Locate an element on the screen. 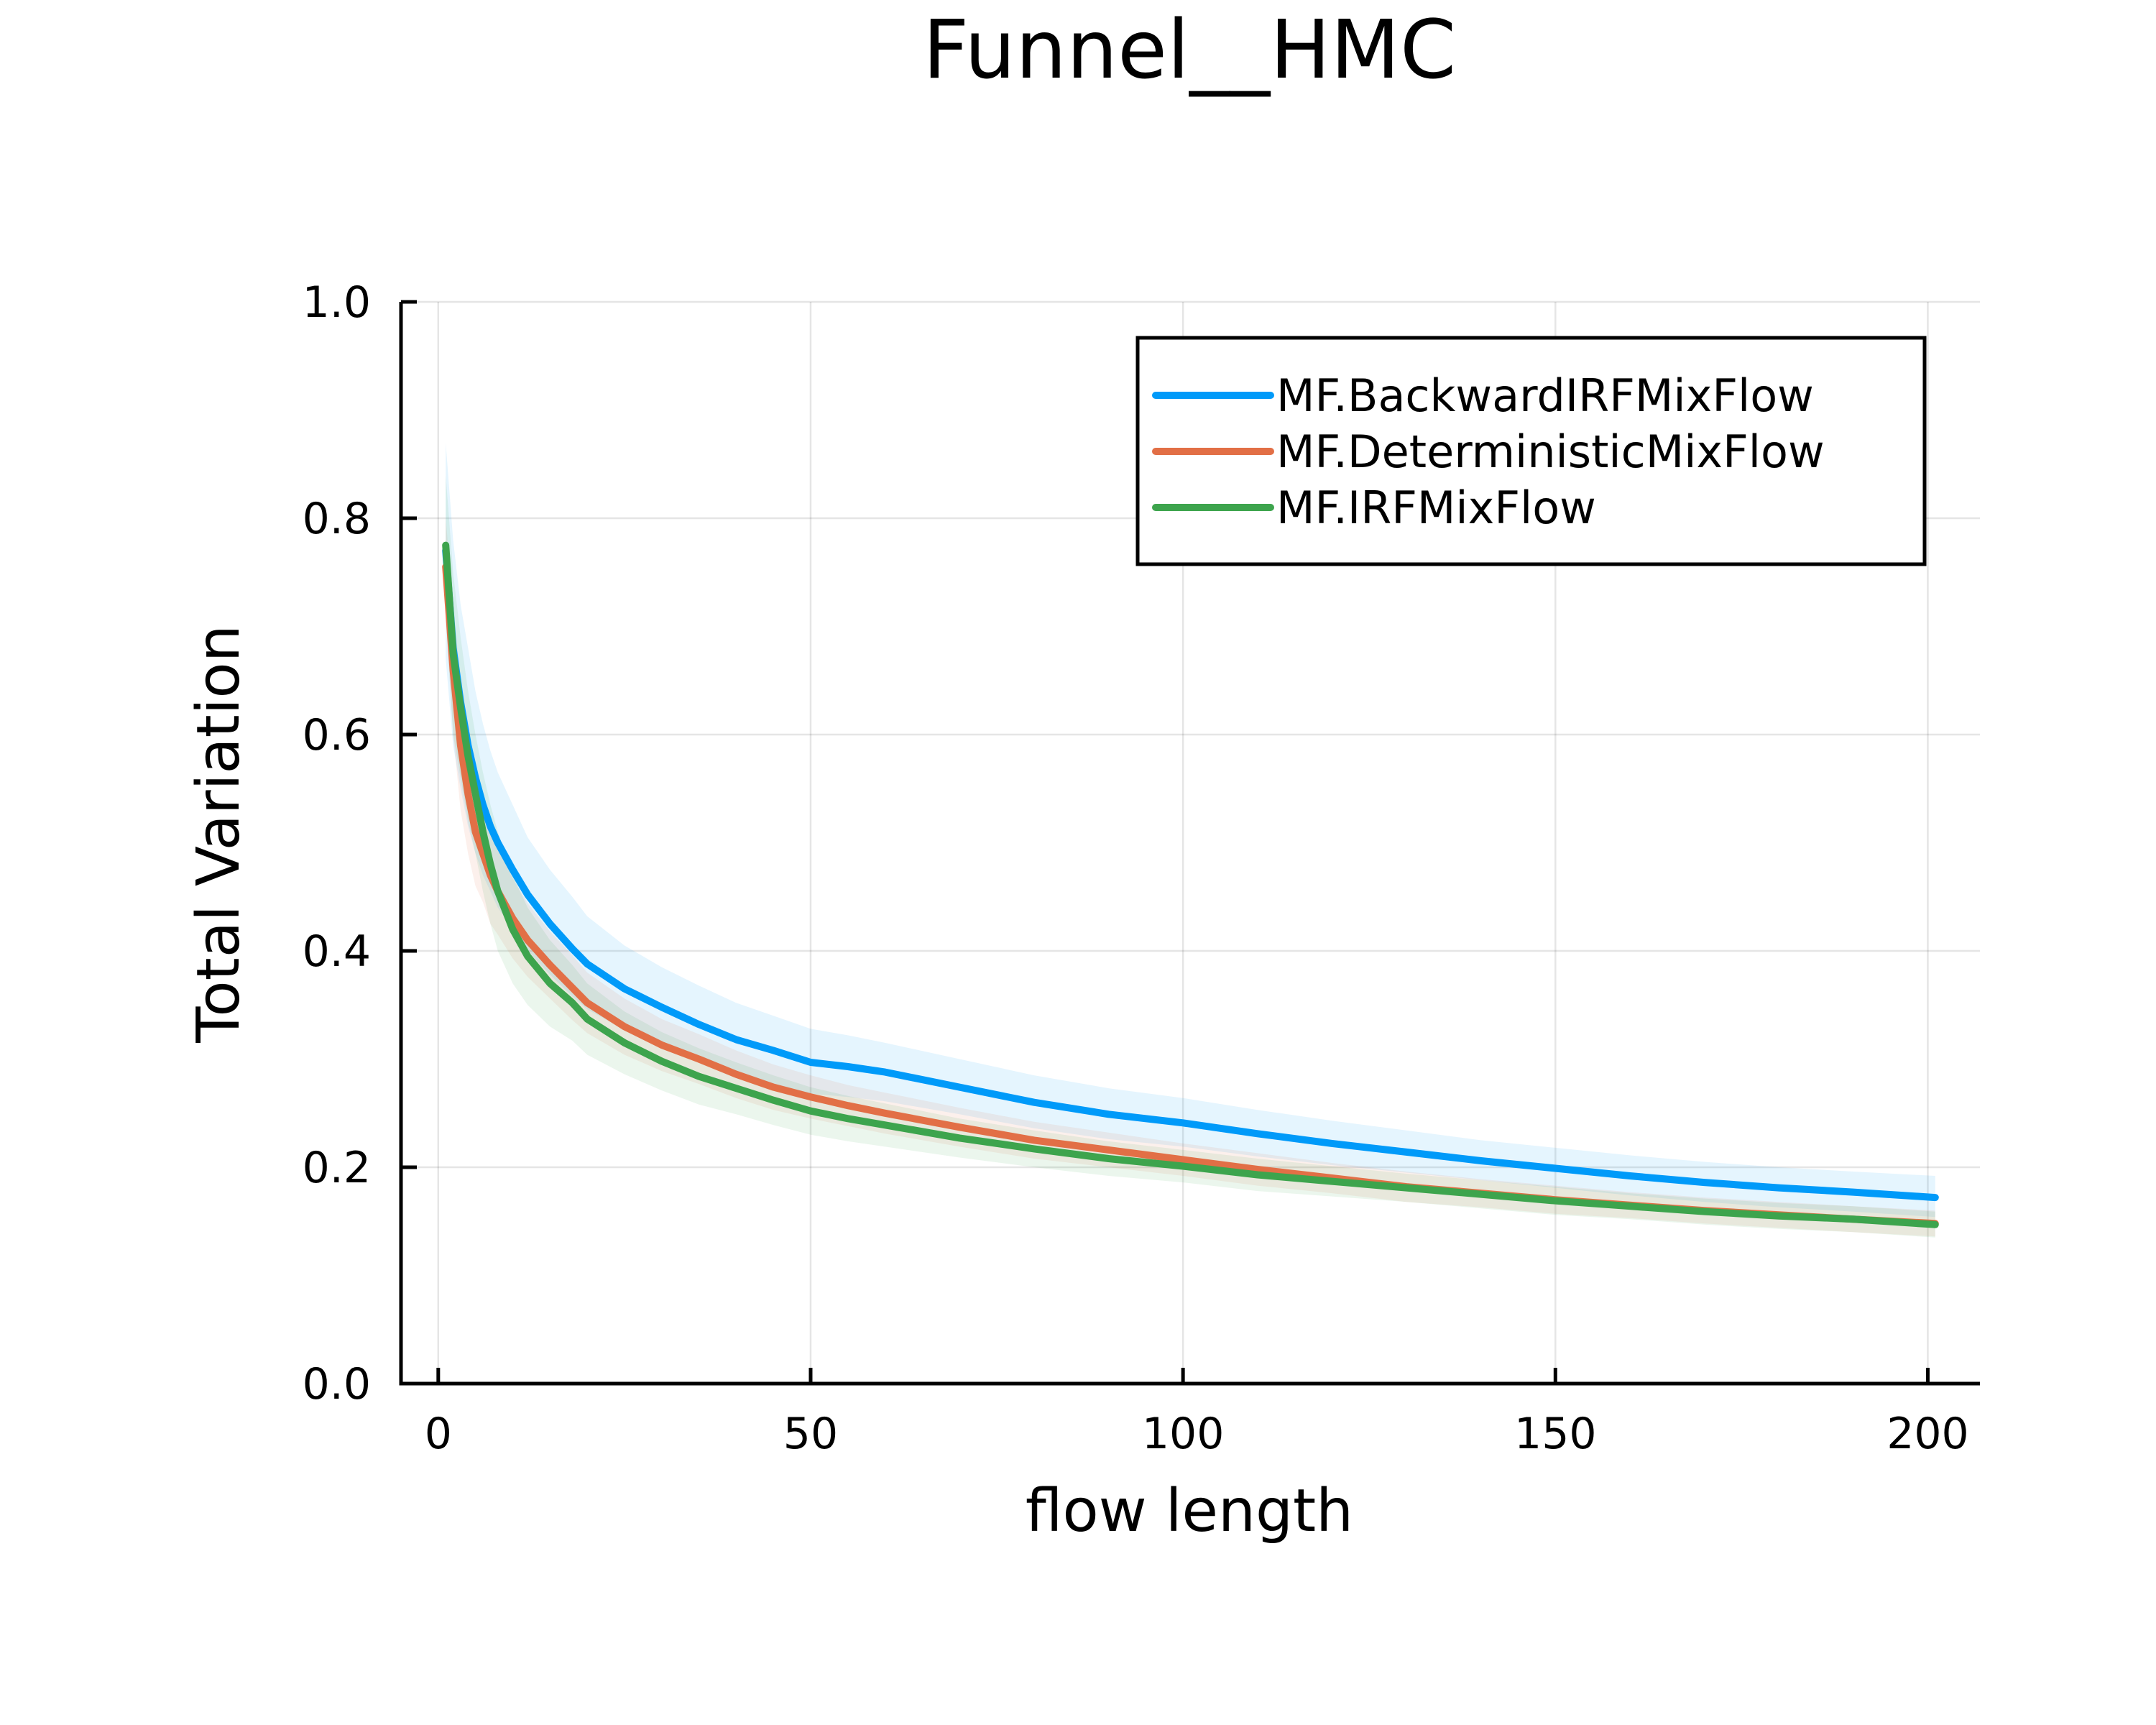 The height and width of the screenshot is (1725, 2156). legend-label: MF.BackwardIRFMixFlow is located at coordinates (1545, 395).